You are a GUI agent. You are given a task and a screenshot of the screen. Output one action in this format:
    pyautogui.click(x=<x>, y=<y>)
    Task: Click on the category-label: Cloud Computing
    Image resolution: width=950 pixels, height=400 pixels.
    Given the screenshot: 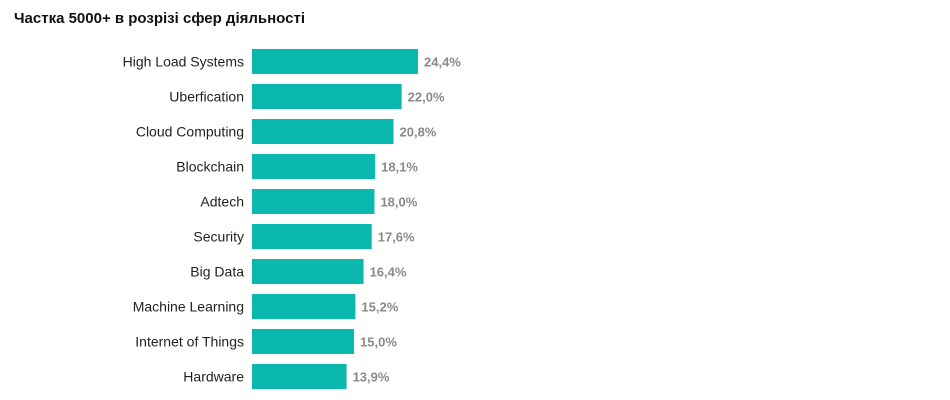 What is the action you would take?
    pyautogui.click(x=190, y=132)
    